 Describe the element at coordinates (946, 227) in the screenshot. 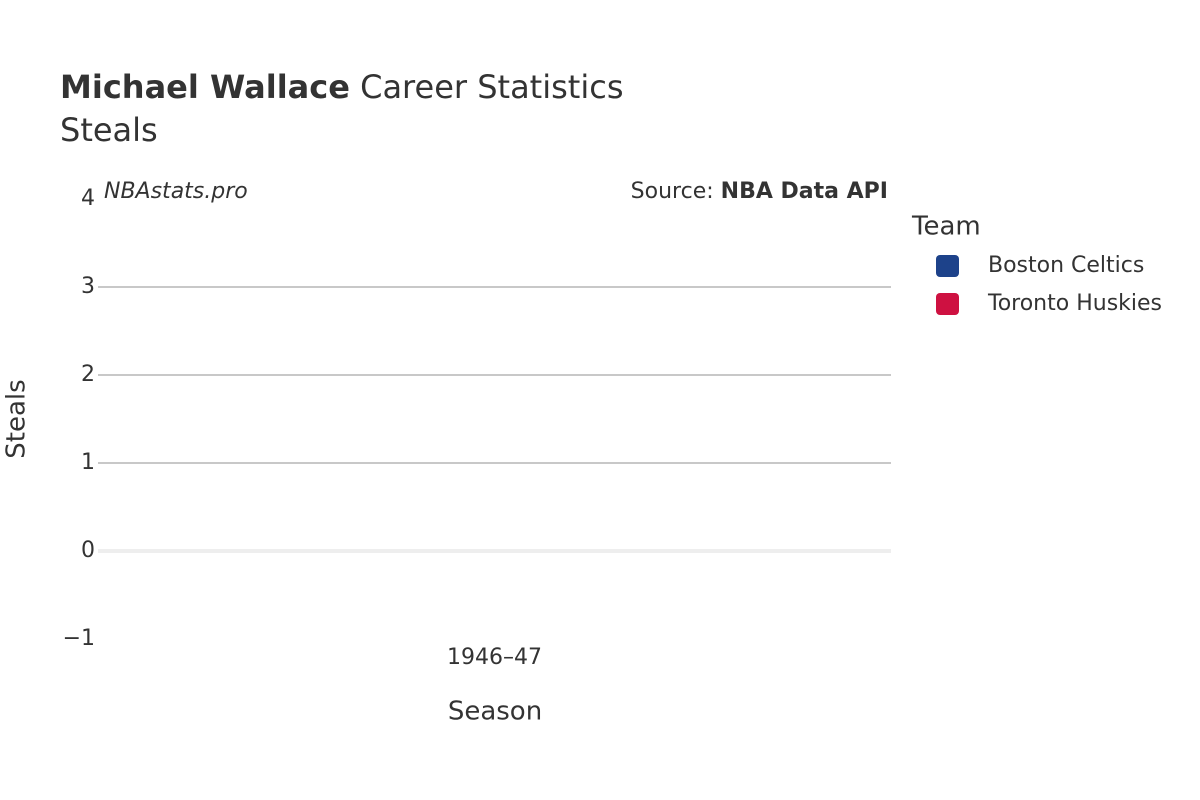

I see `legend-title: Team` at that location.